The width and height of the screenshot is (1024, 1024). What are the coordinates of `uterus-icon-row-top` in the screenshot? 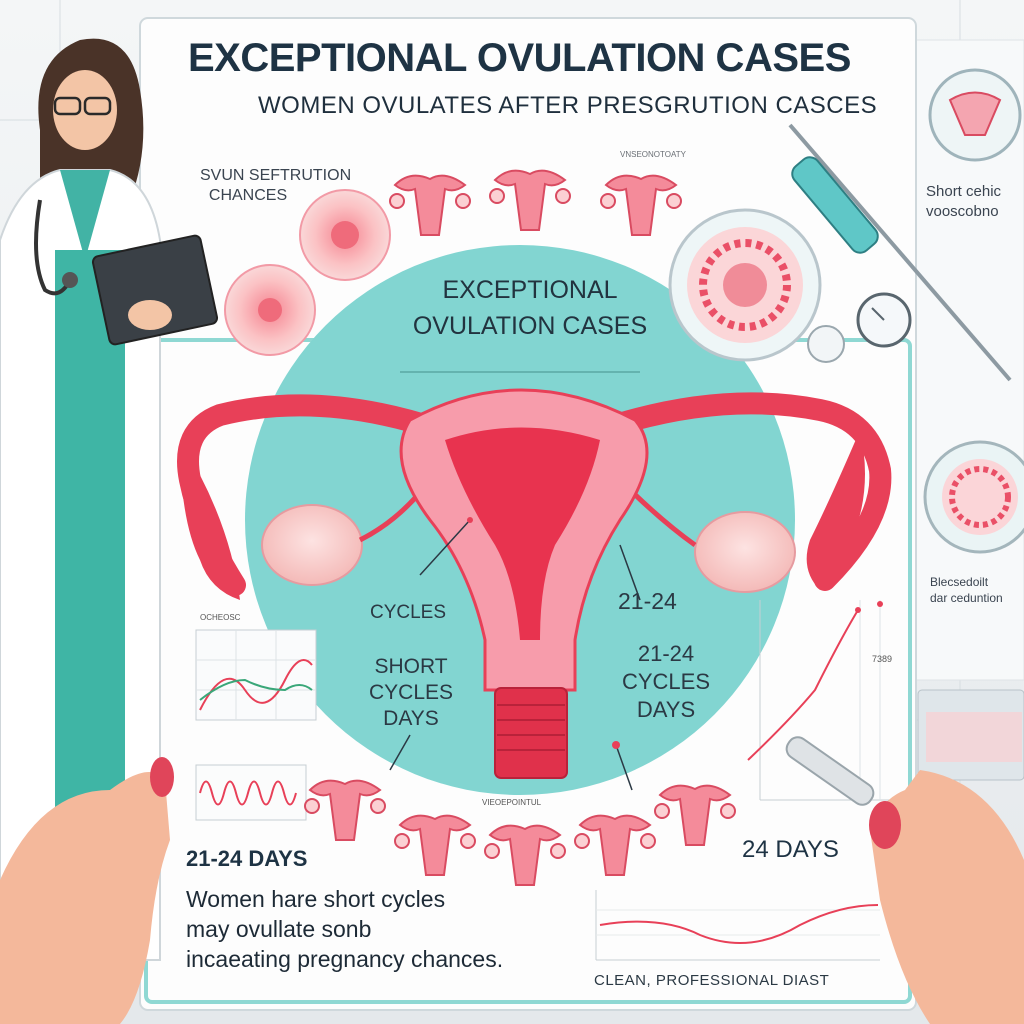 It's located at (535, 202).